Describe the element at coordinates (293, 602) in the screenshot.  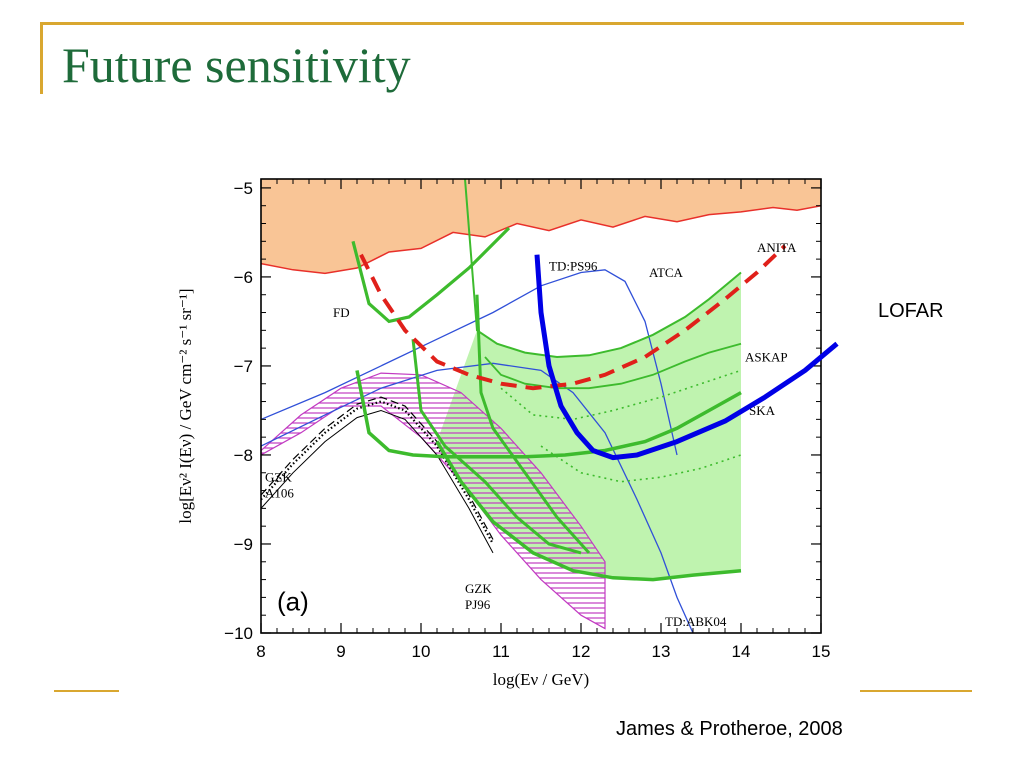
I see `panel-label: (a)` at that location.